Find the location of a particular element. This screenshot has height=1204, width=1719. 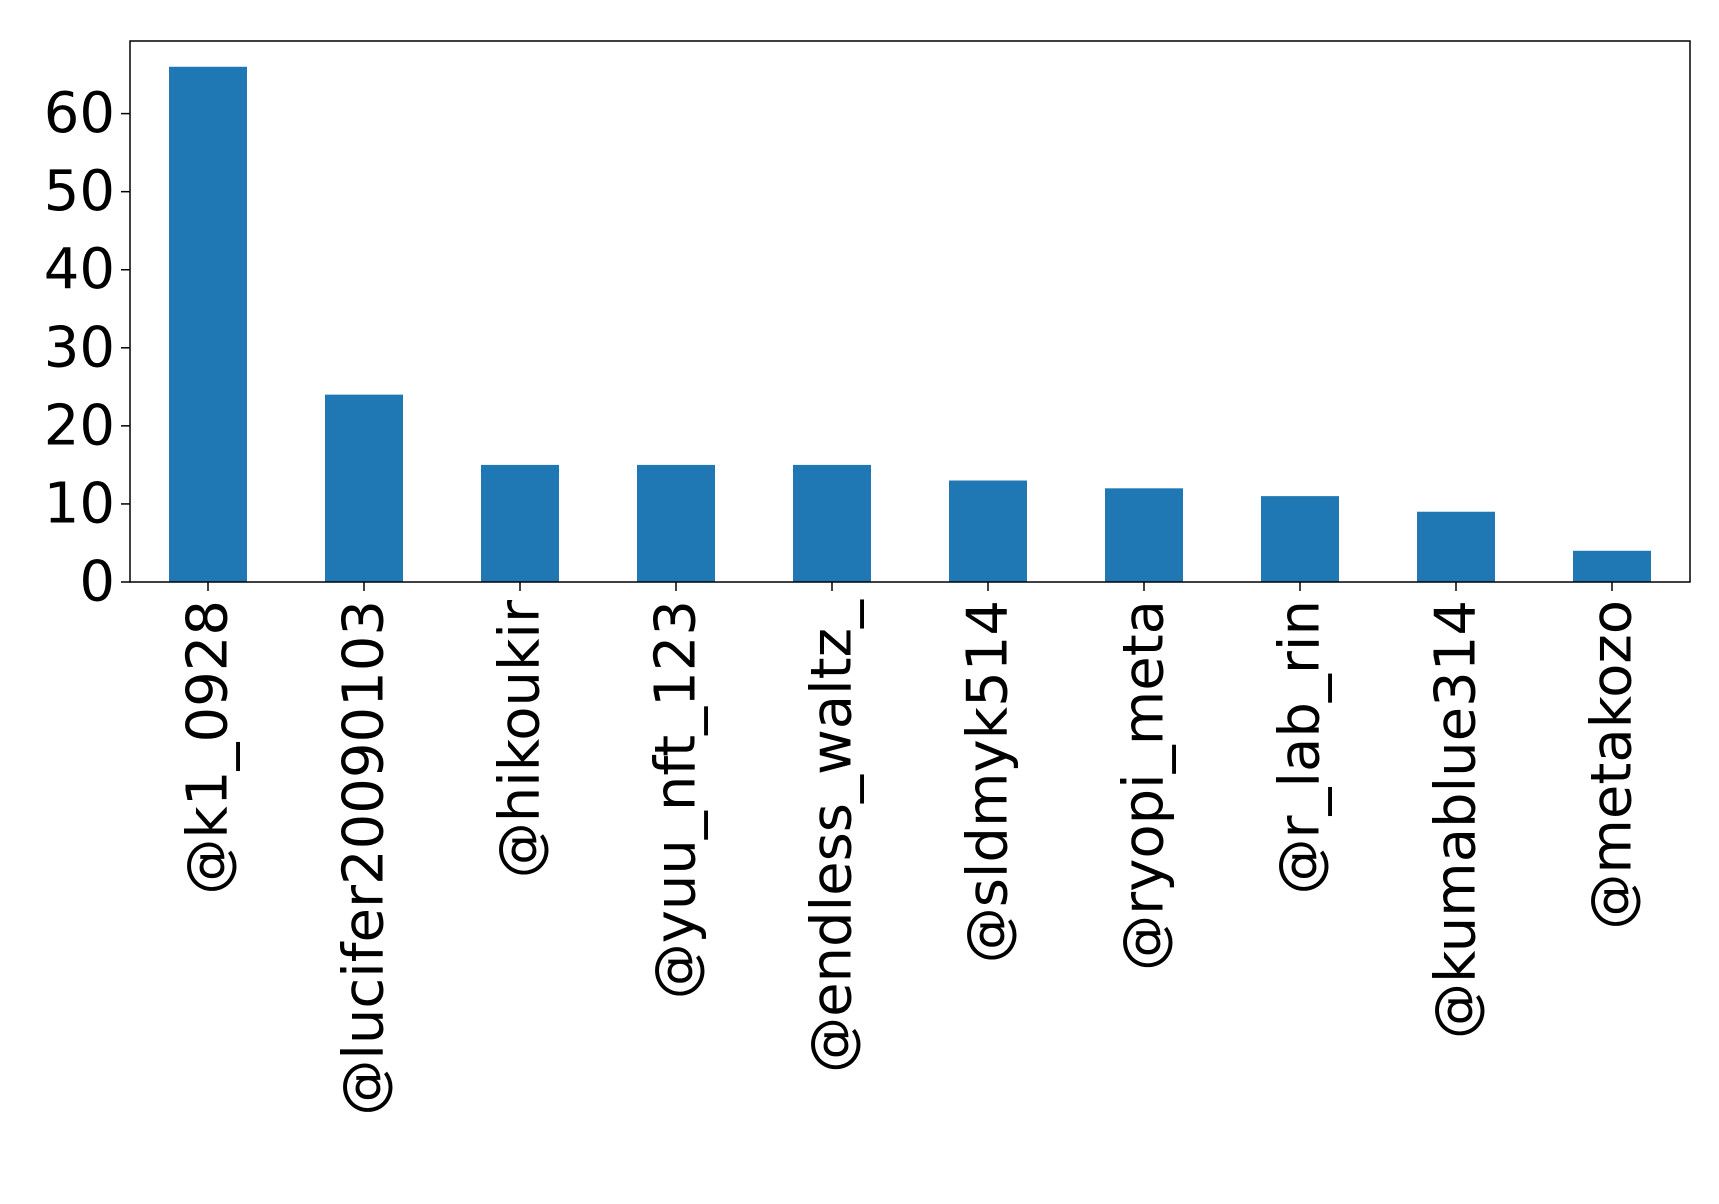

bar-endless_waltz_ is located at coordinates (832, 523).